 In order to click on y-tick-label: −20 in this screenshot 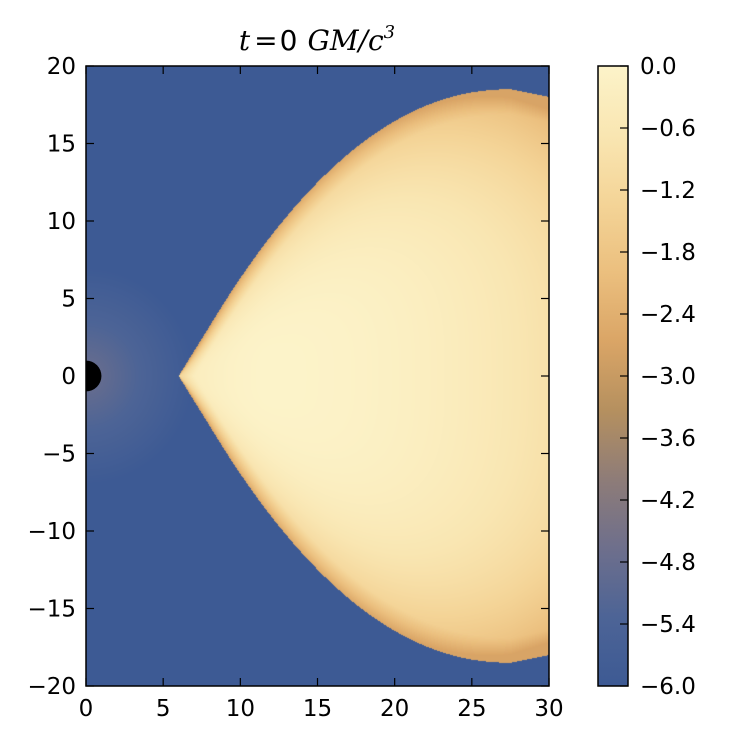, I will do `click(51, 687)`.